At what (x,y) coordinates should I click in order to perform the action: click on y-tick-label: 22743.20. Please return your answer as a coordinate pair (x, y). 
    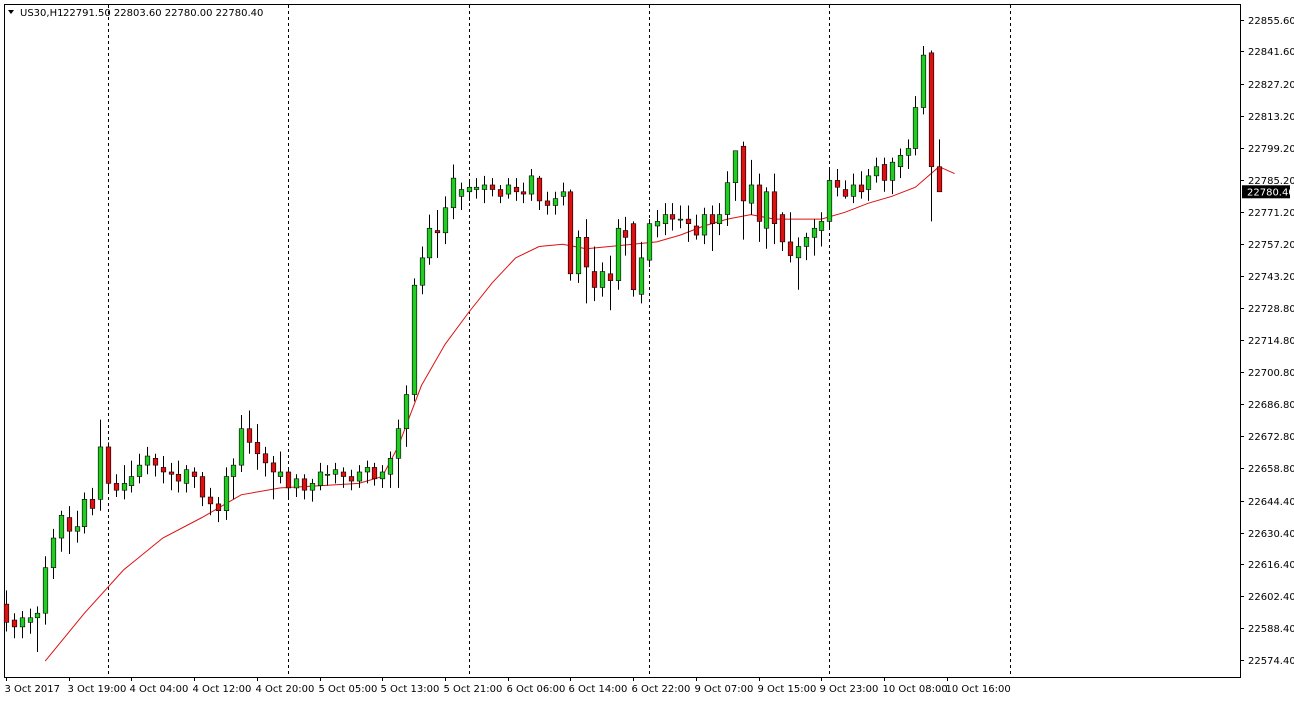
    Looking at the image, I should click on (1271, 277).